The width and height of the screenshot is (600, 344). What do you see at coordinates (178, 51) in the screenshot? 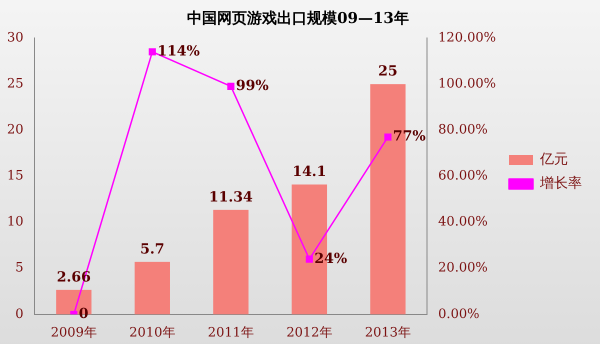
I see `data-label: 114%` at bounding box center [178, 51].